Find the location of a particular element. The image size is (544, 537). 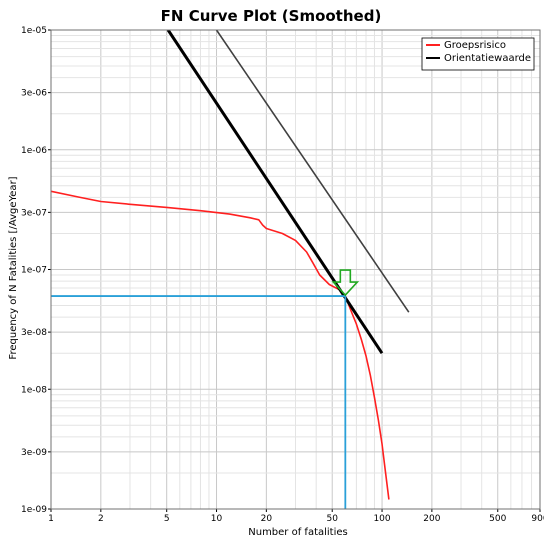

legend: Groepsrisico Orientatiewaarde is located at coordinates (478, 54).